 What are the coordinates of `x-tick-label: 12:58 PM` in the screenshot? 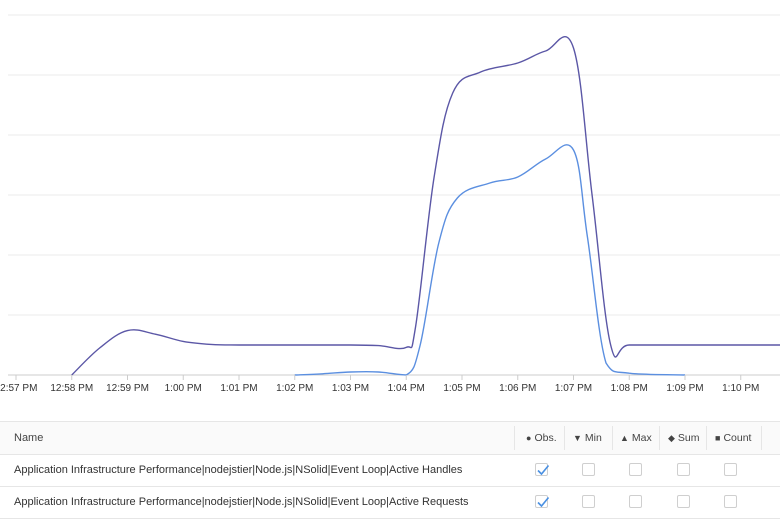 It's located at (71, 388).